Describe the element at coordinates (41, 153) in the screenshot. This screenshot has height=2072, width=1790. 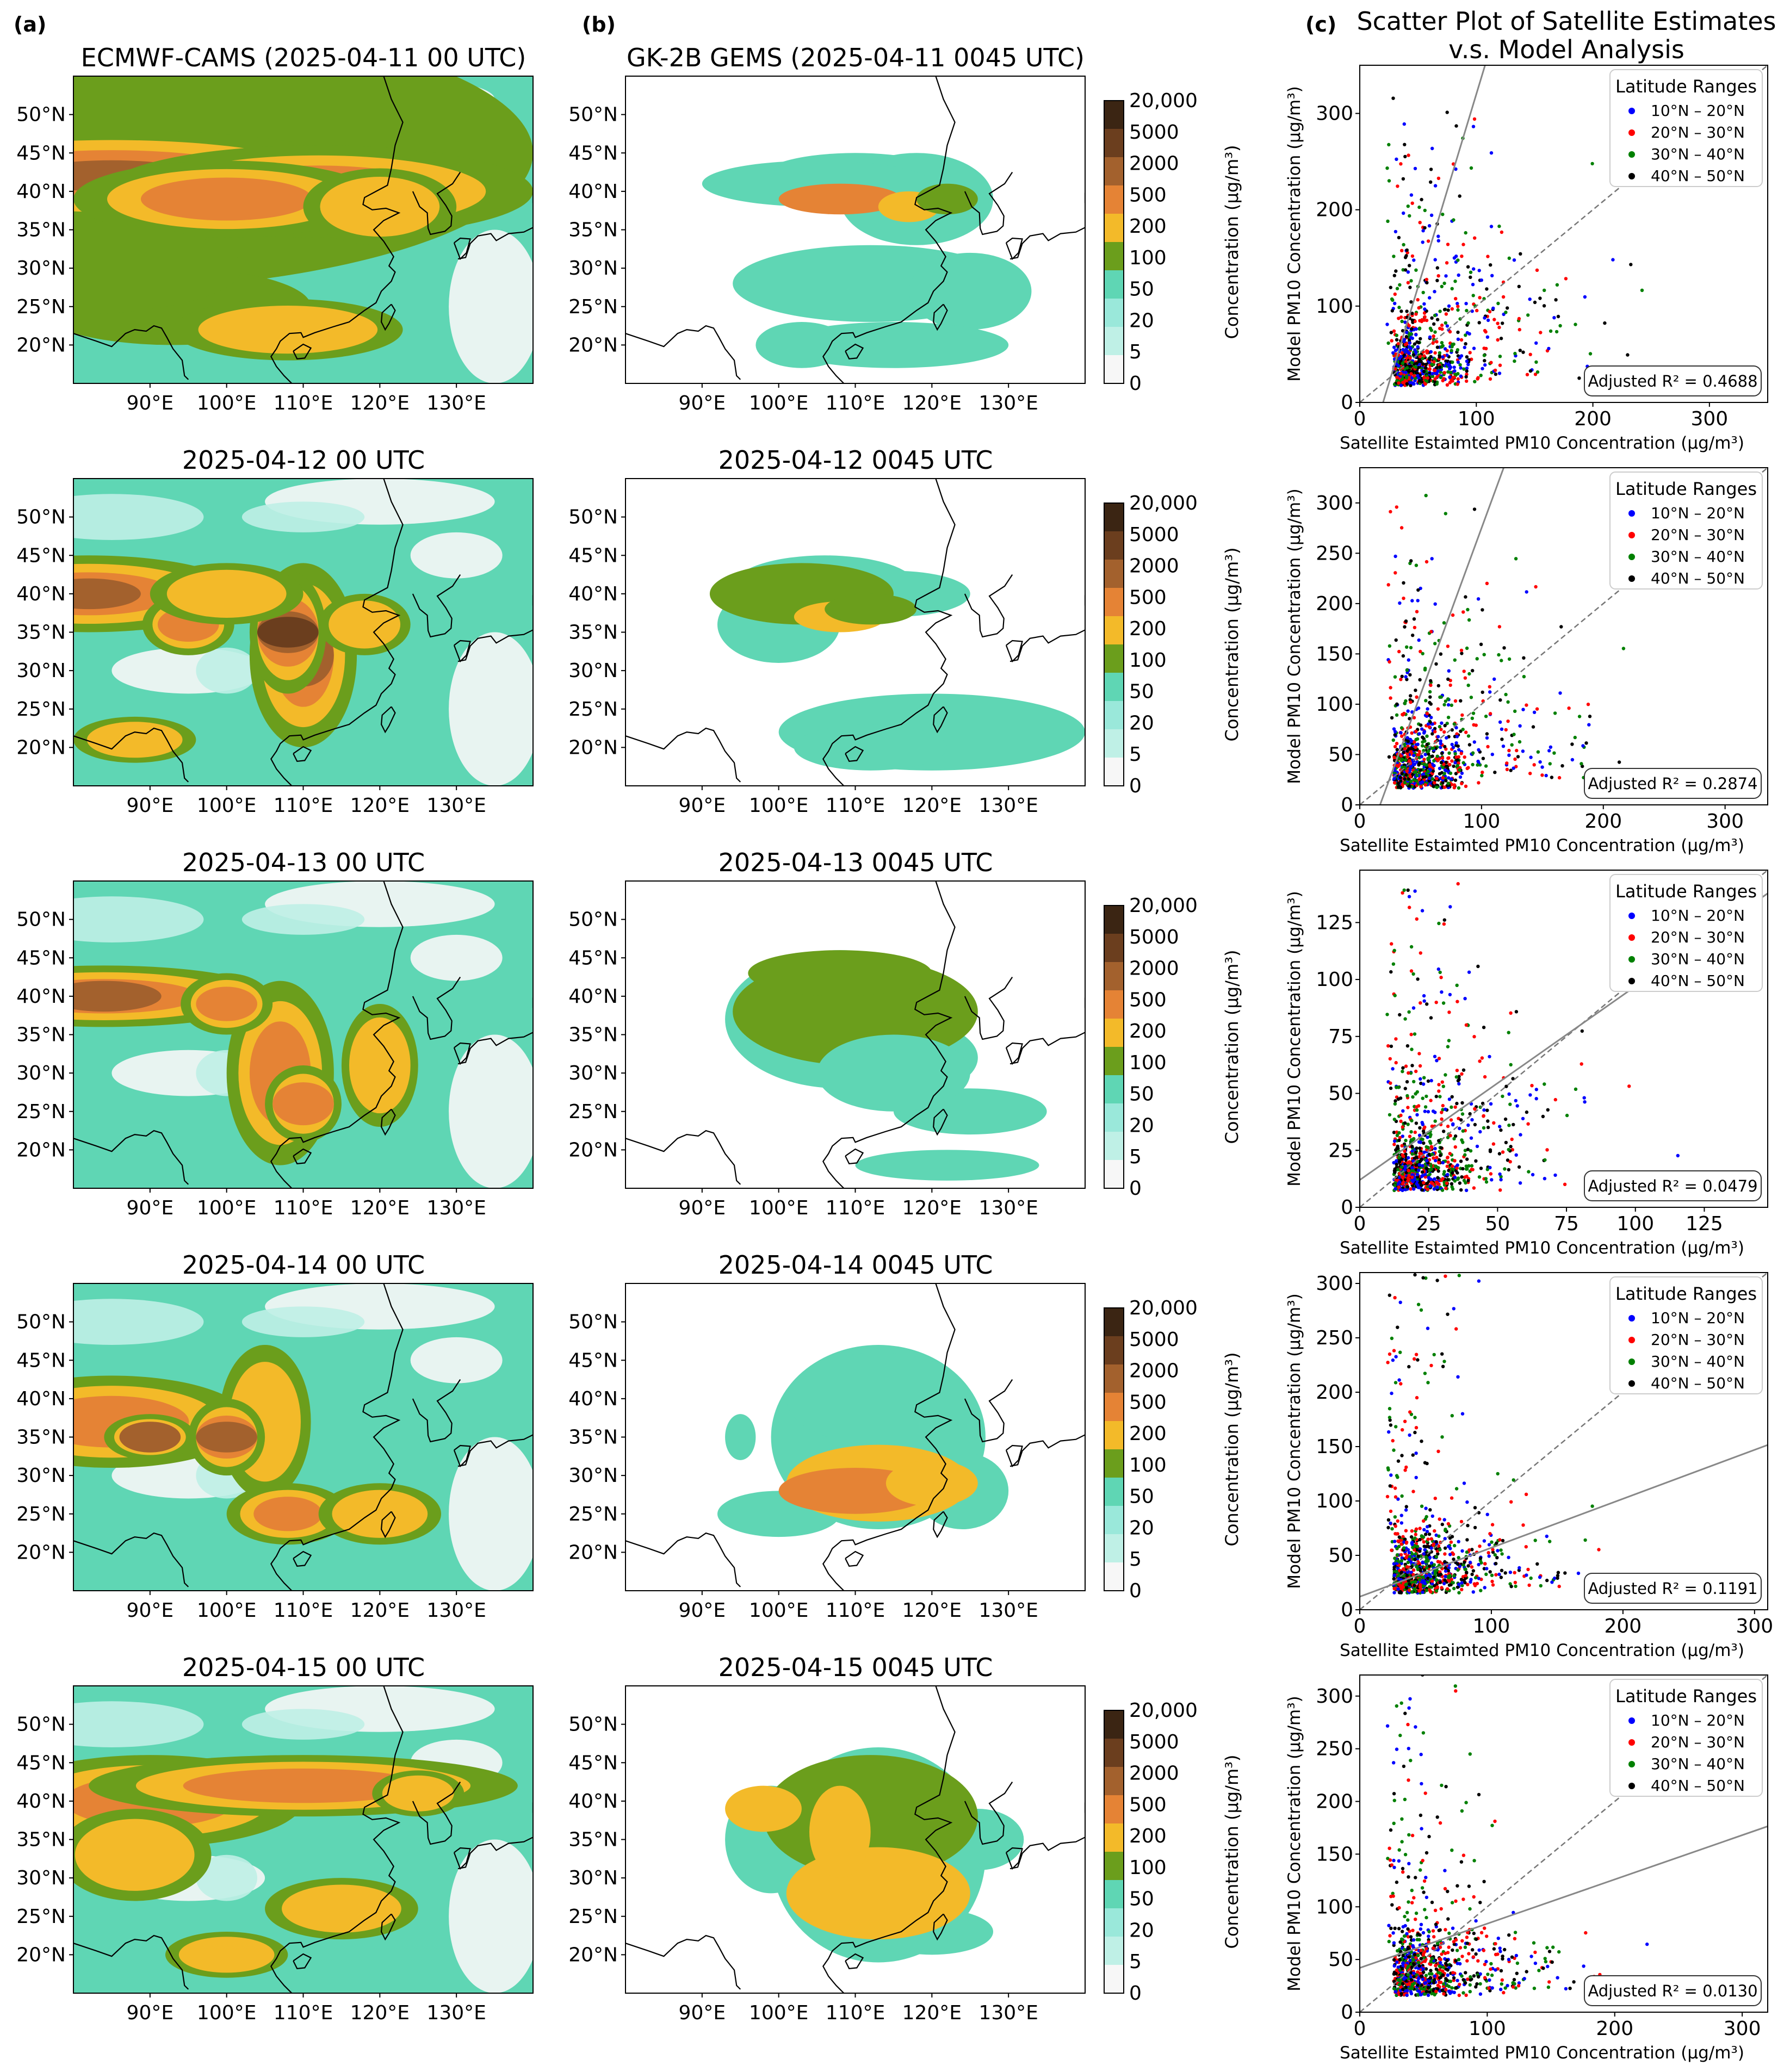
I see `lat-label: 45°N` at that location.